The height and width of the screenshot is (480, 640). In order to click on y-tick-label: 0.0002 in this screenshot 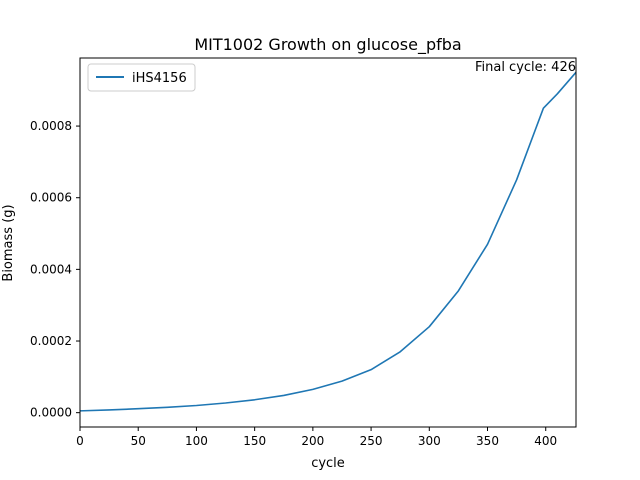, I will do `click(51, 341)`.